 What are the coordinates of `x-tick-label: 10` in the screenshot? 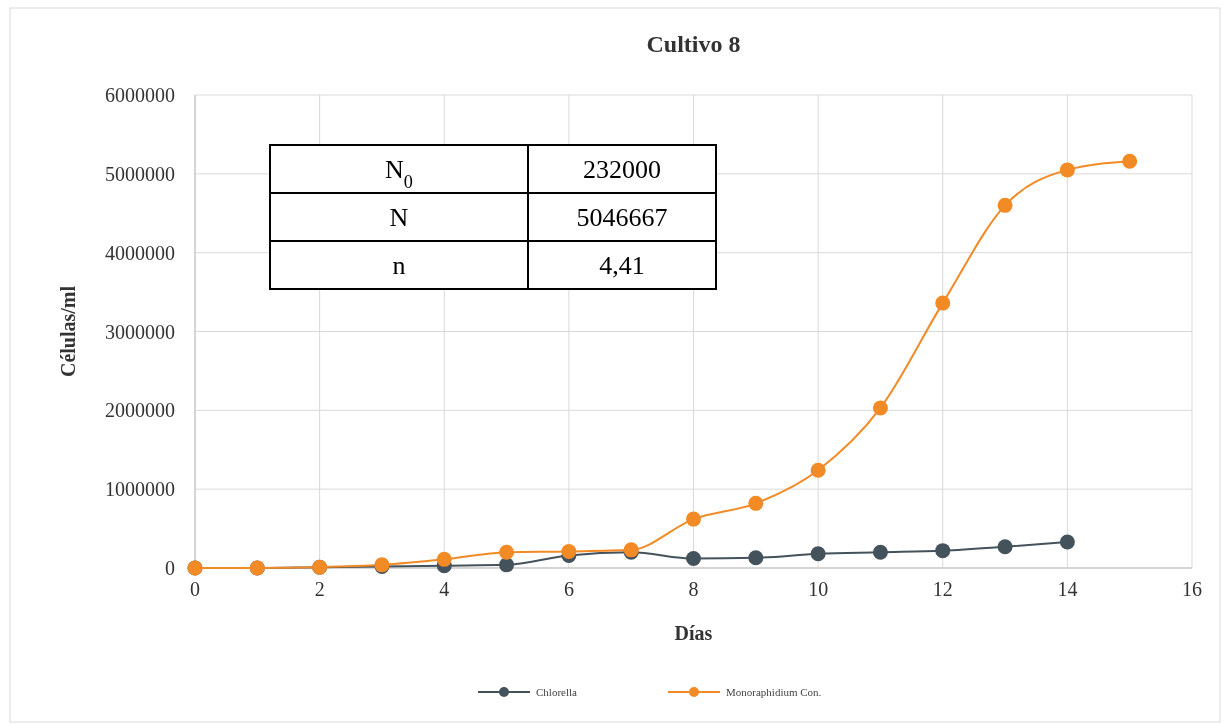 It's located at (818, 589).